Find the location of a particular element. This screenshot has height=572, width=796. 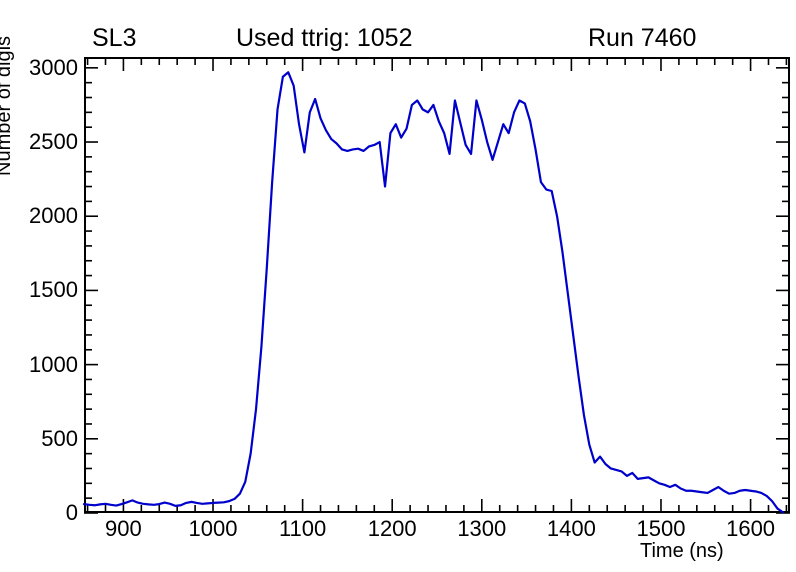

y-axis-tick-label: 2500 is located at coordinates (53, 142).